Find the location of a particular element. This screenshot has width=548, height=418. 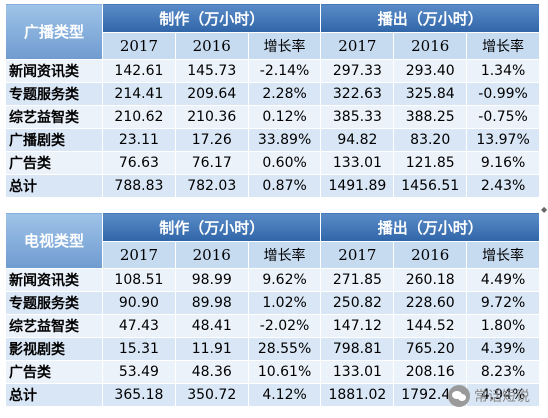

table-cell: 214.41 is located at coordinates (139, 94).